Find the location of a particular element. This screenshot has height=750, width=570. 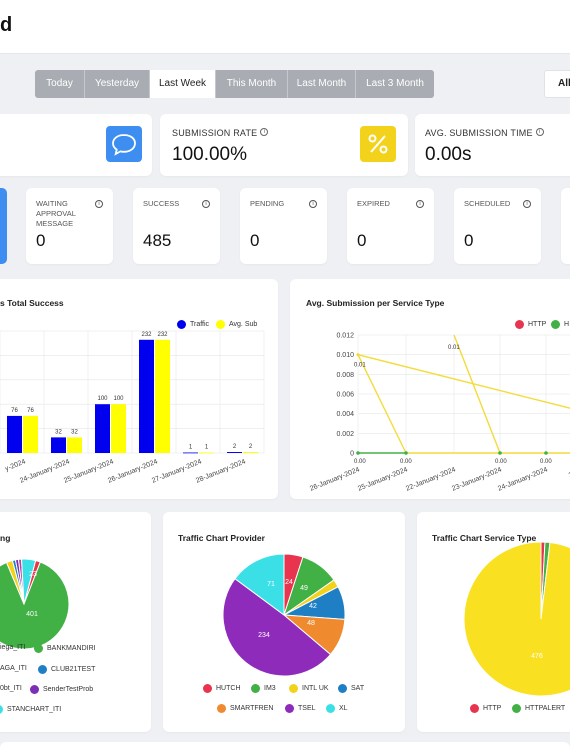

range-last-month-button: Last Month is located at coordinates (322, 84).